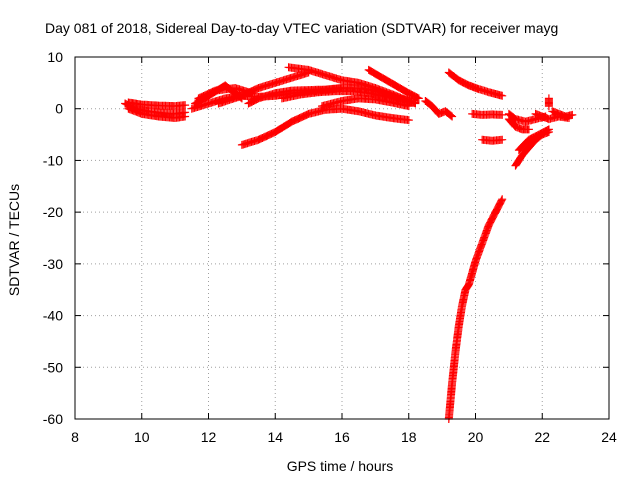  Describe the element at coordinates (609, 437) in the screenshot. I see `x-tick-label: 24` at that location.